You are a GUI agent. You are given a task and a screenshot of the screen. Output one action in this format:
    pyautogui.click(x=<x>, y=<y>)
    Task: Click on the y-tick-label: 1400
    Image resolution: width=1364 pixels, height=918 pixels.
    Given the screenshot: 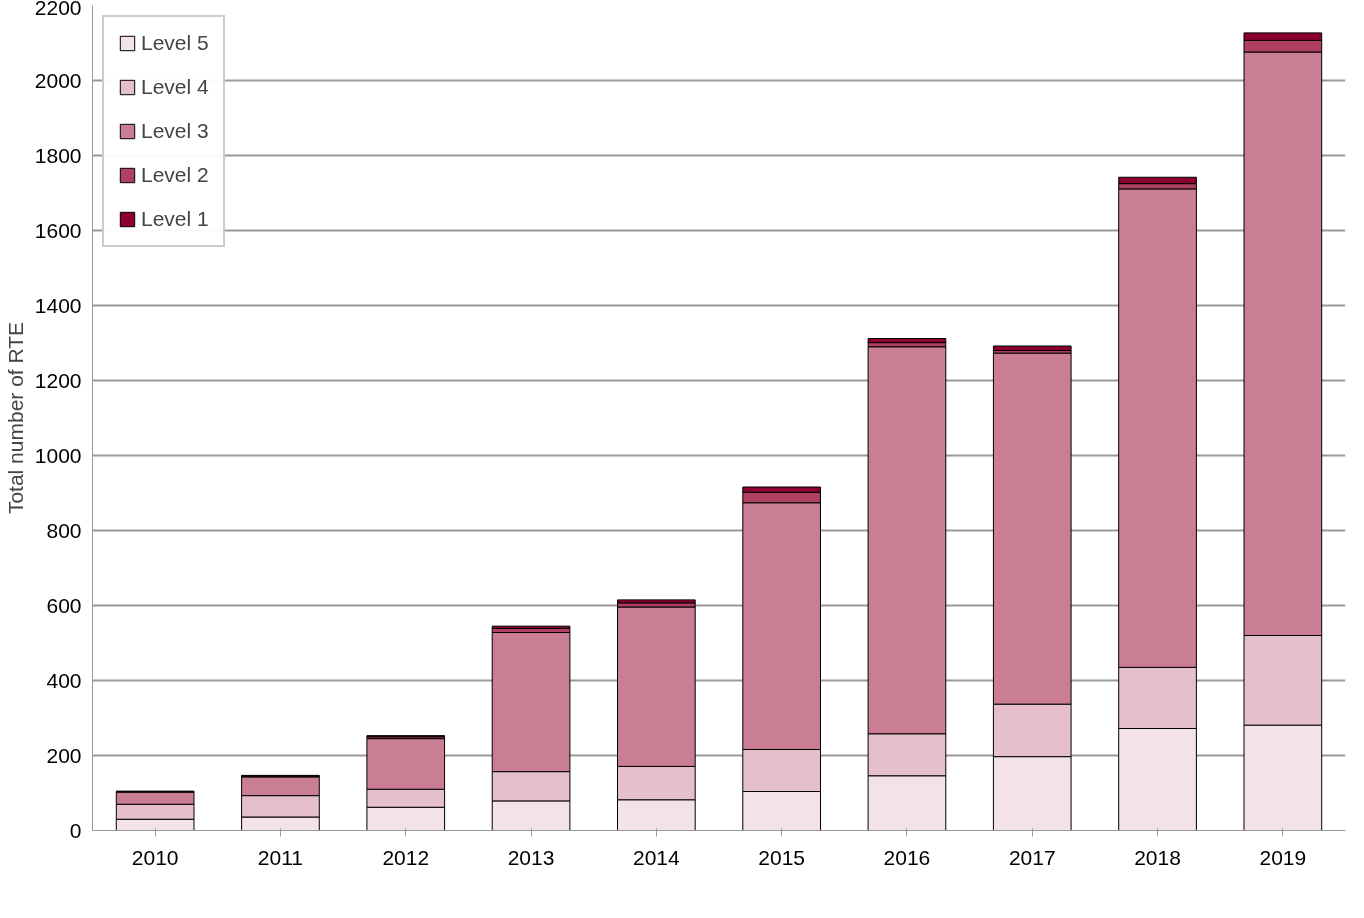 What is the action you would take?
    pyautogui.click(x=58, y=305)
    